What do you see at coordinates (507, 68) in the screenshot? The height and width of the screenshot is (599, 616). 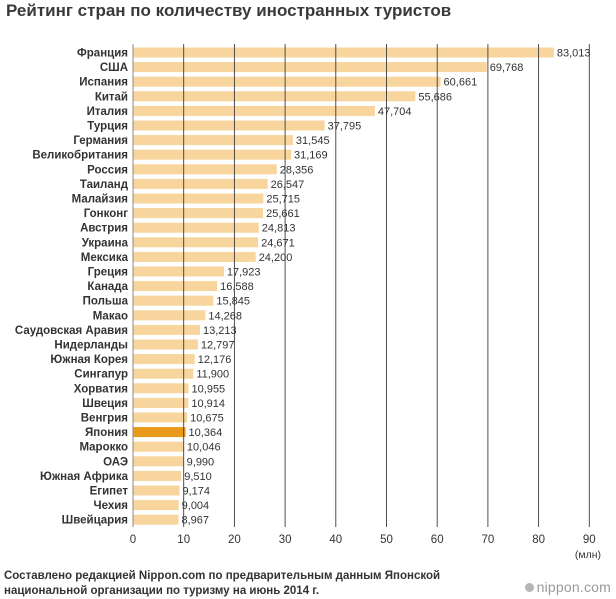 I see `value-label-1: 69,768` at bounding box center [507, 68].